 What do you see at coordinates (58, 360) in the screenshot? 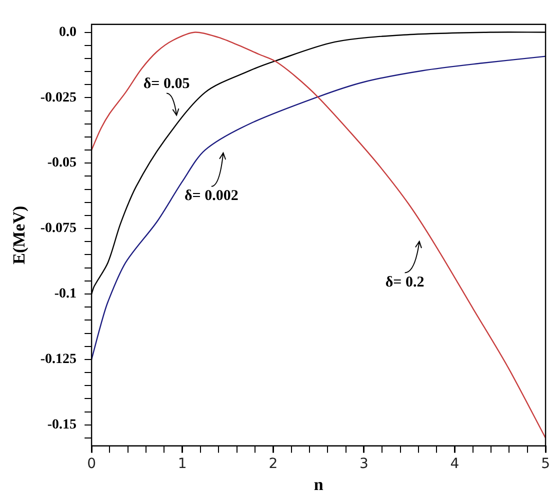
I see `y-tick-label: -0.125` at bounding box center [58, 360].